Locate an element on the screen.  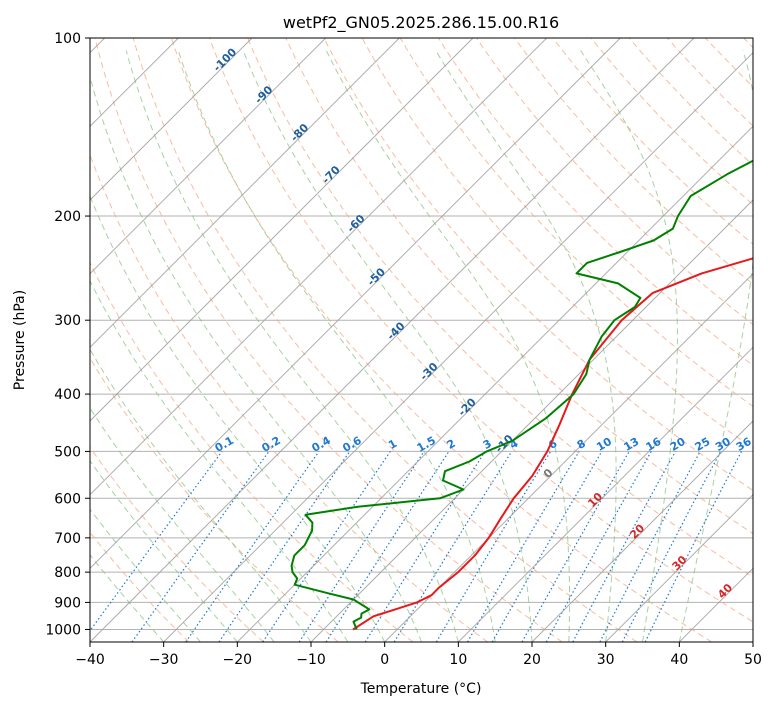
y-tick-label: 500 is located at coordinates (67, 452).